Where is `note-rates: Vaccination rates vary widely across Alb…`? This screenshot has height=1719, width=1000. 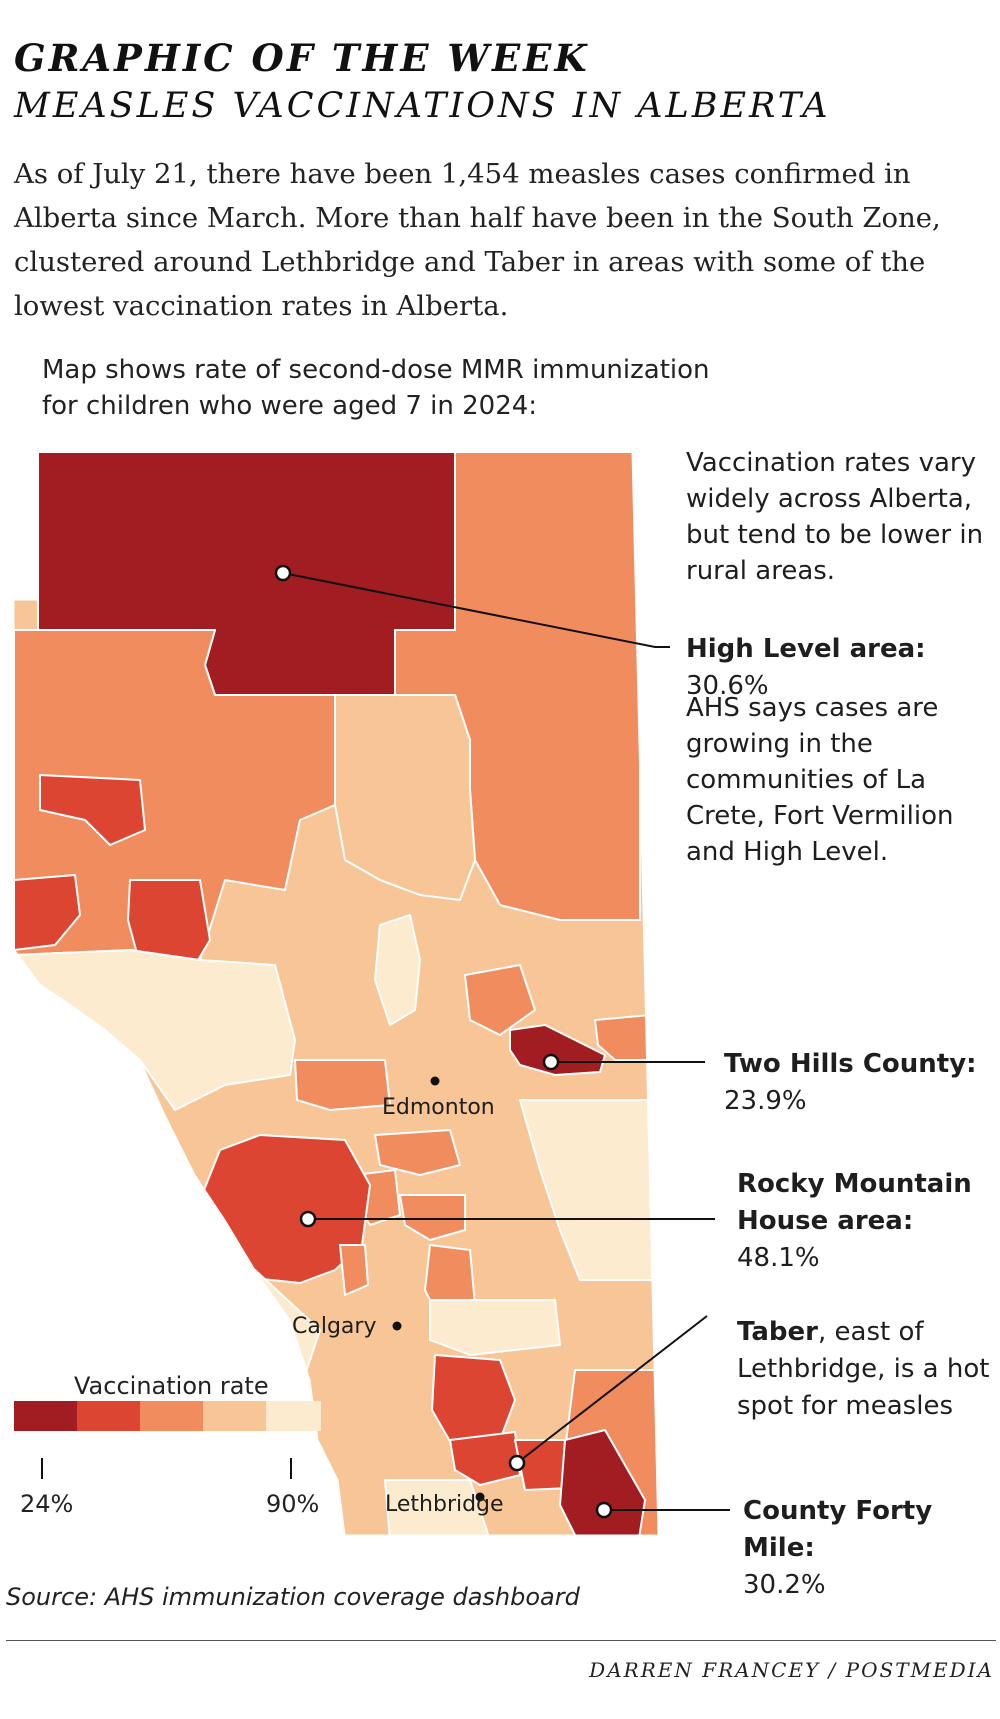
note-rates: Vaccination rates vary widely across Alb… is located at coordinates (835, 517).